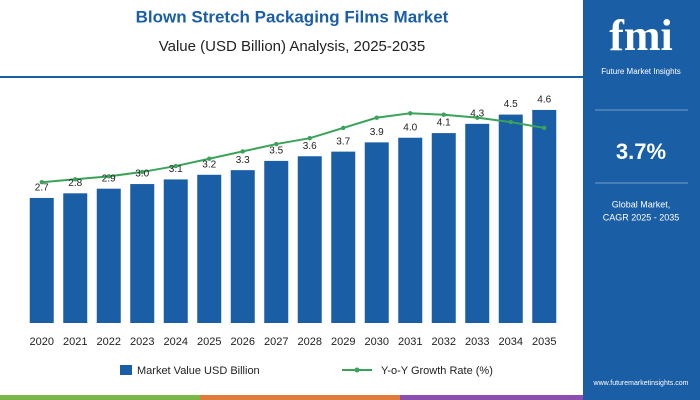 The height and width of the screenshot is (400, 700). Describe the element at coordinates (243, 342) in the screenshot. I see `x-tick-label: 2026` at that location.